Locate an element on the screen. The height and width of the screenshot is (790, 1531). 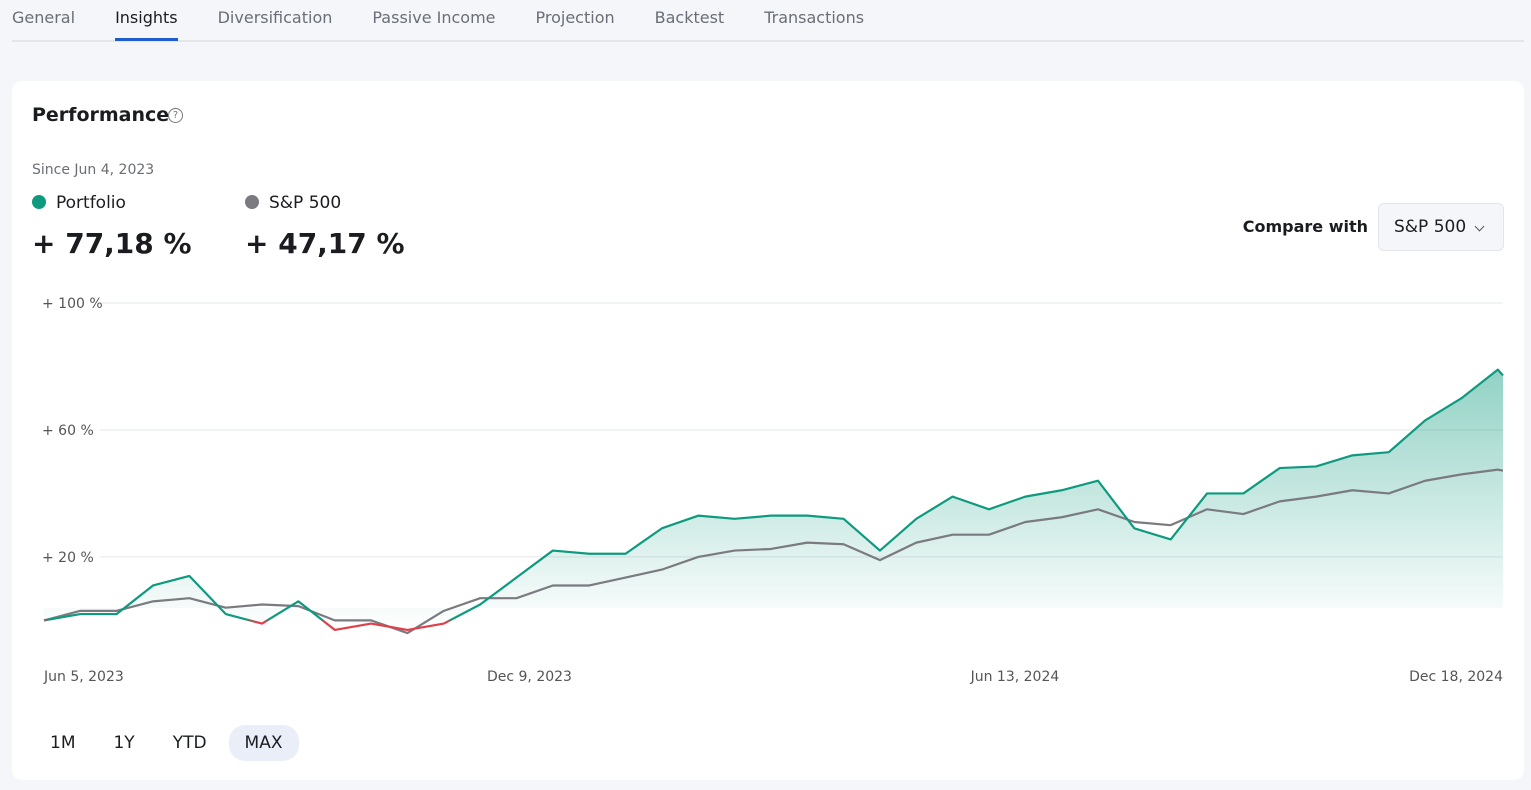
compare-dropdown: S&P 500 is located at coordinates (1441, 227).